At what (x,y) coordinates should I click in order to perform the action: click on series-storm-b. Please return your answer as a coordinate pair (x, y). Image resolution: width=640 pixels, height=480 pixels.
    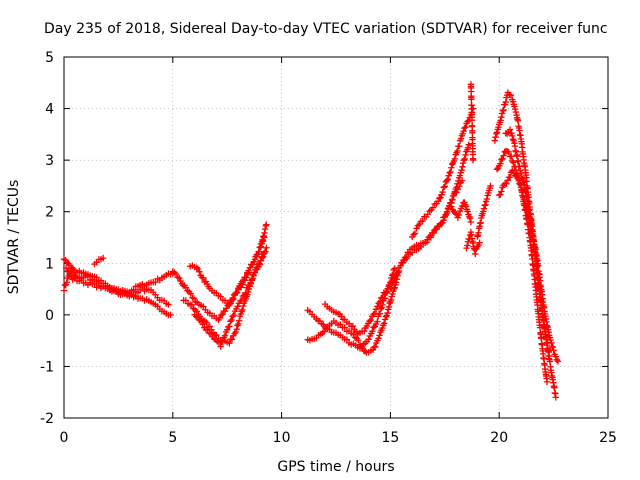
    Looking at the image, I should click on (432, 222).